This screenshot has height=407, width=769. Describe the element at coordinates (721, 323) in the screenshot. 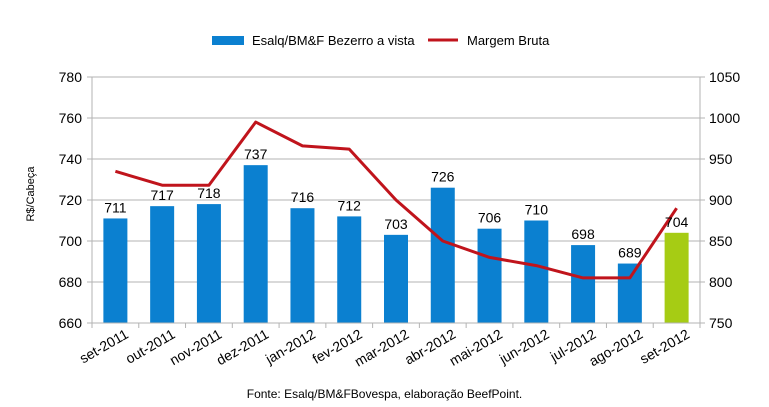

I see `y2-tick-label: 750` at that location.